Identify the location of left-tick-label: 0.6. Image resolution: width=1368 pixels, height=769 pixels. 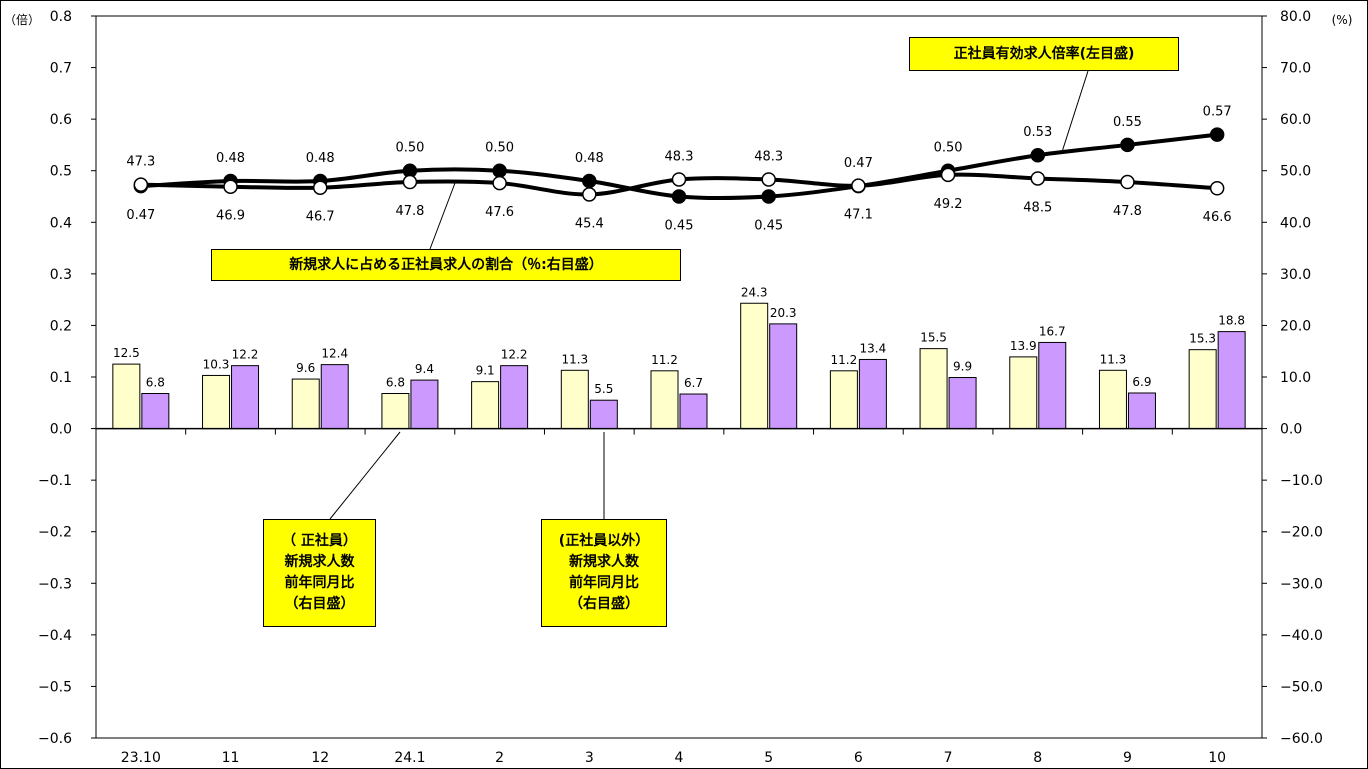
(61, 120).